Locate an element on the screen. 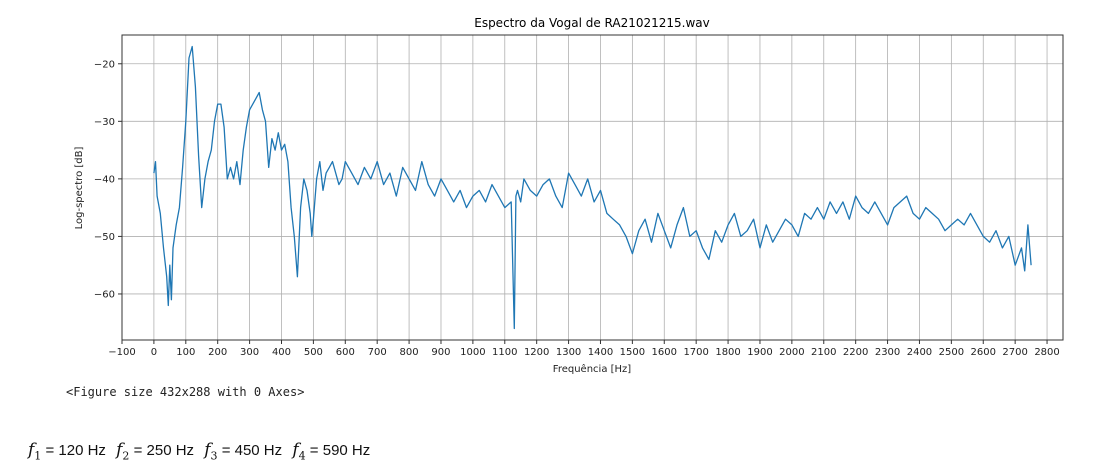  x-tick-label: 1800 is located at coordinates (727, 352).